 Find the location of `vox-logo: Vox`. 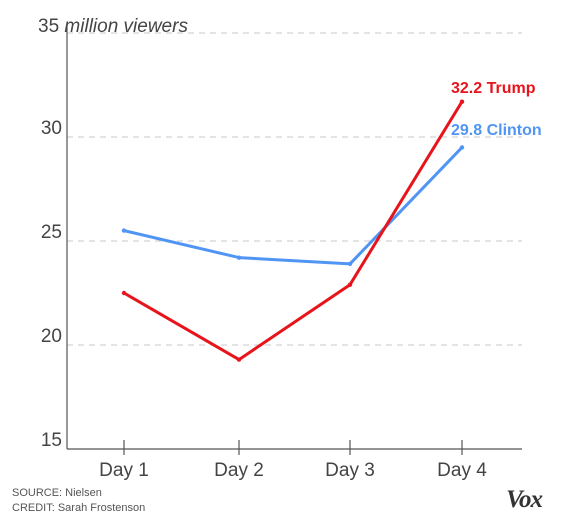

vox-logo: Vox is located at coordinates (524, 499).